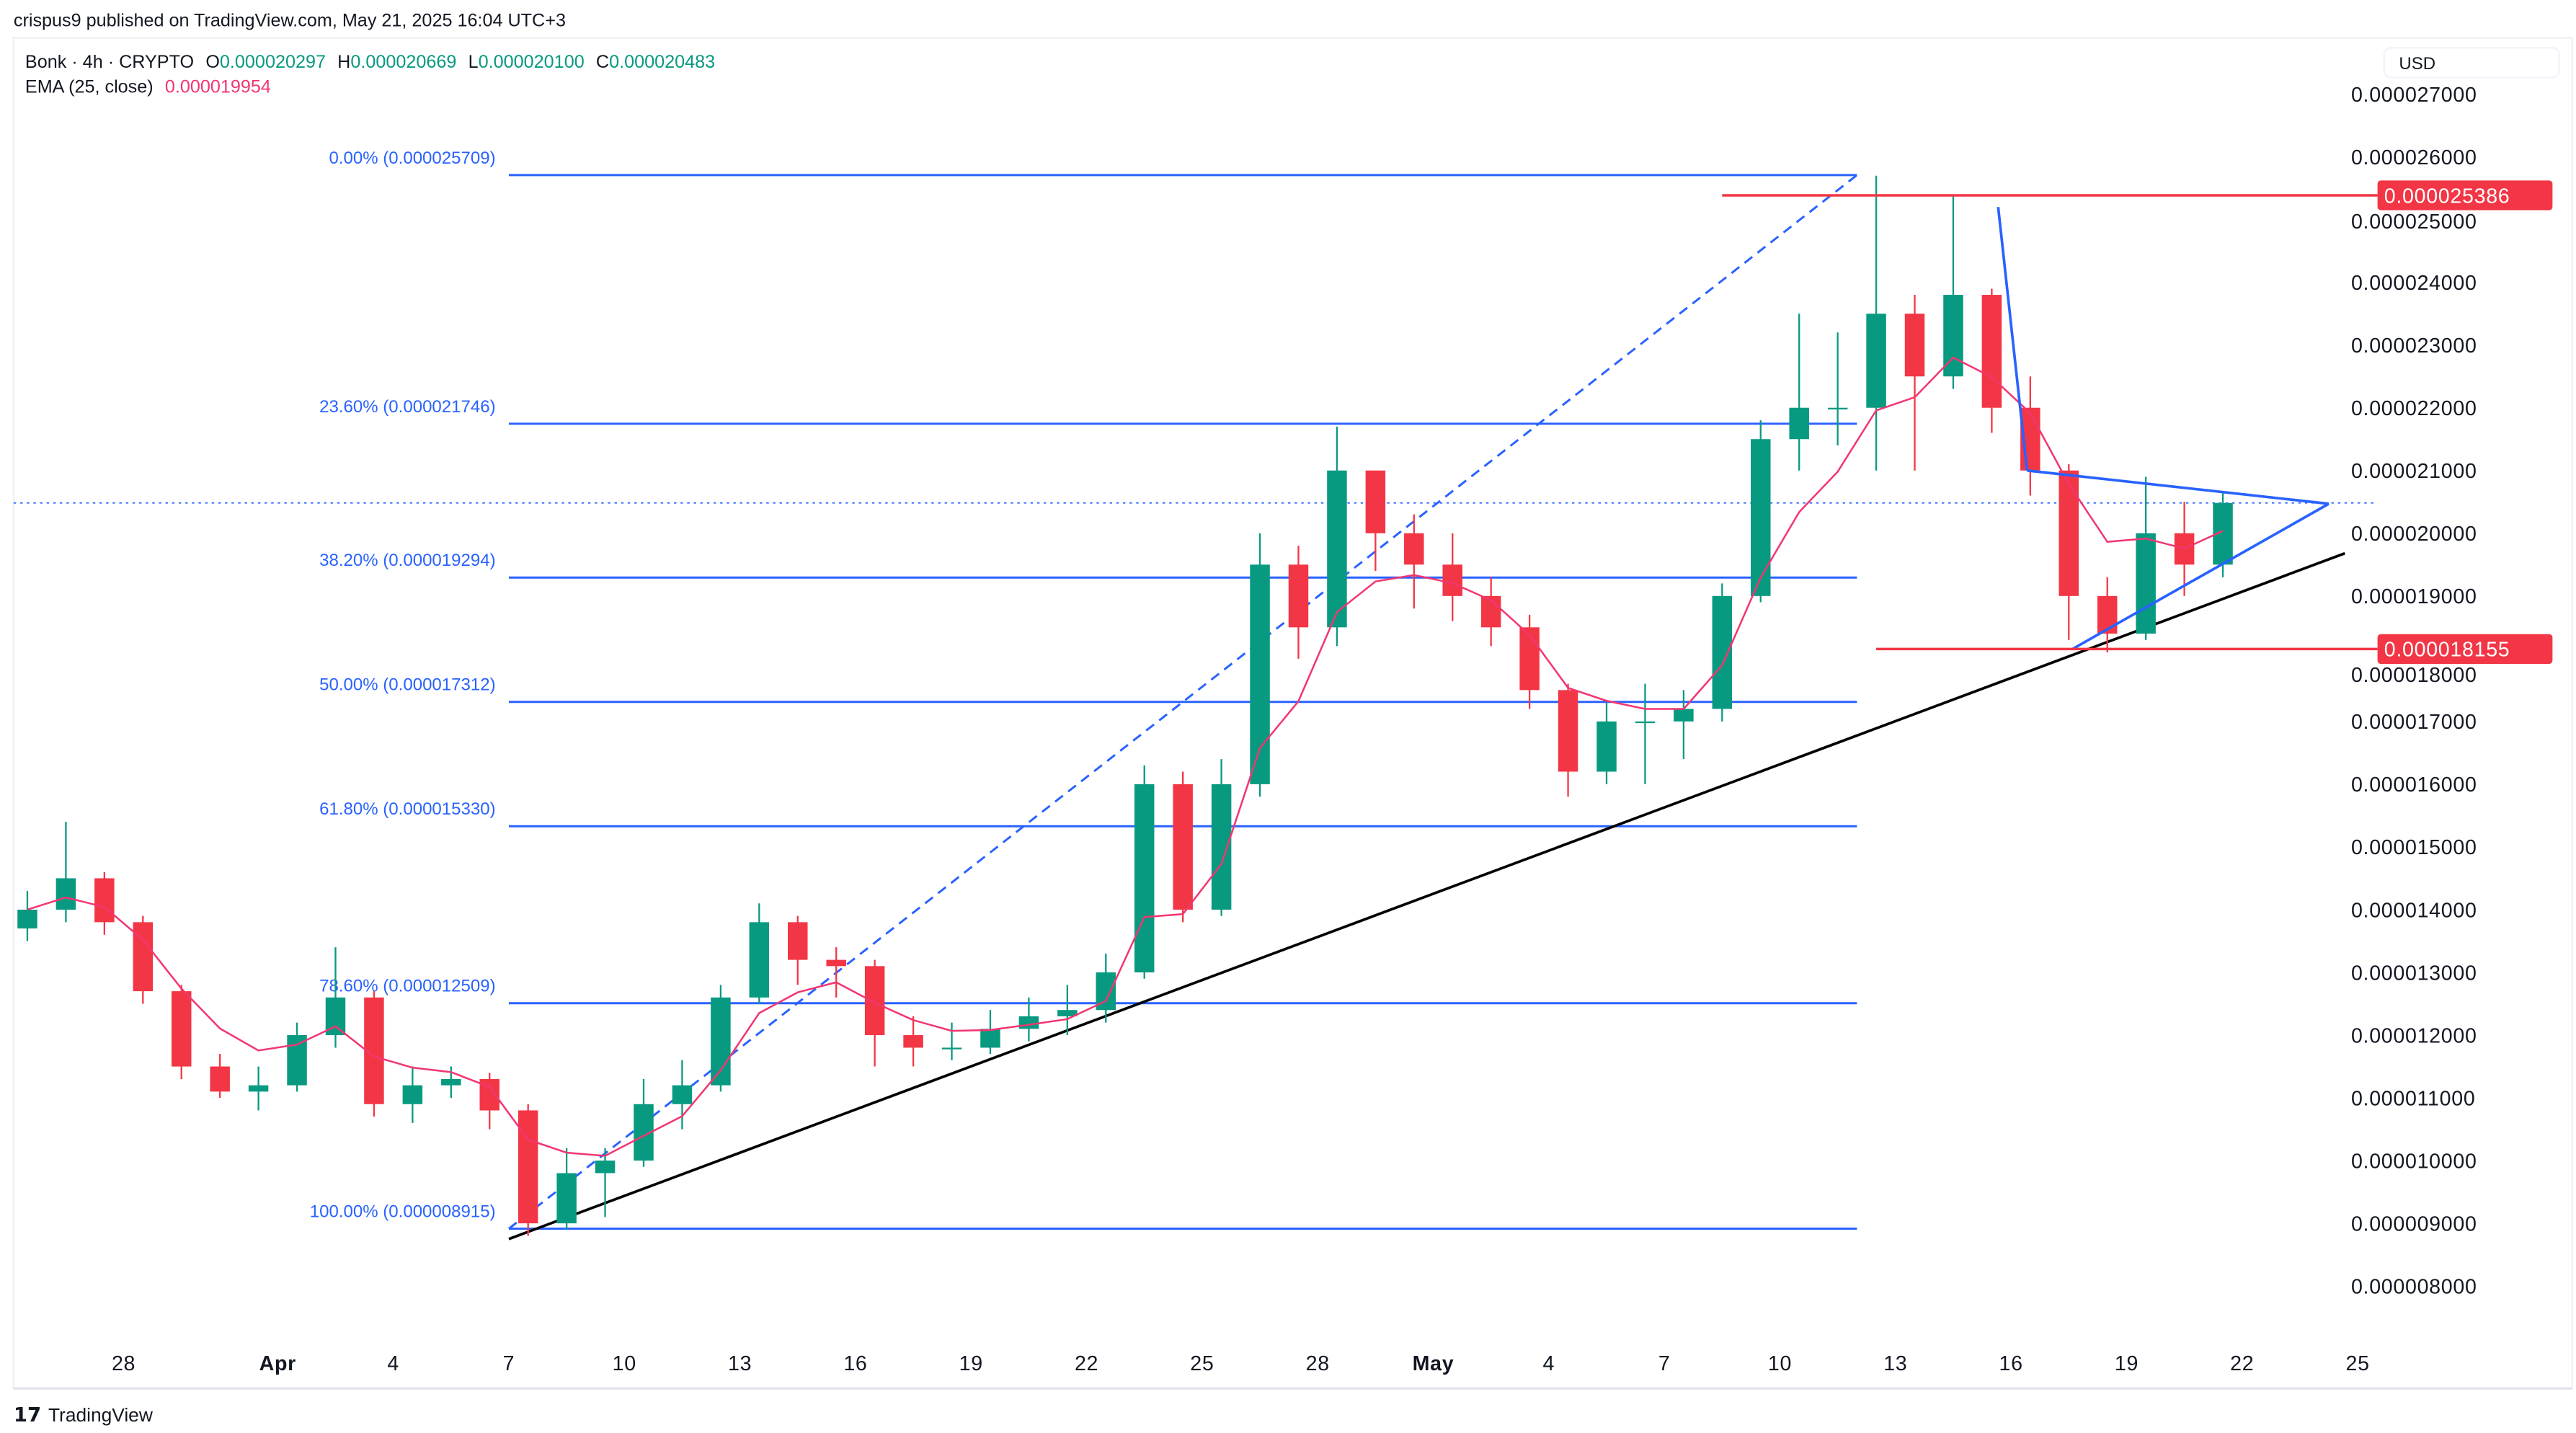 This screenshot has height=1433, width=2576. Describe the element at coordinates (2414, 346) in the screenshot. I see `y-tick-label: 0.000023000` at that location.